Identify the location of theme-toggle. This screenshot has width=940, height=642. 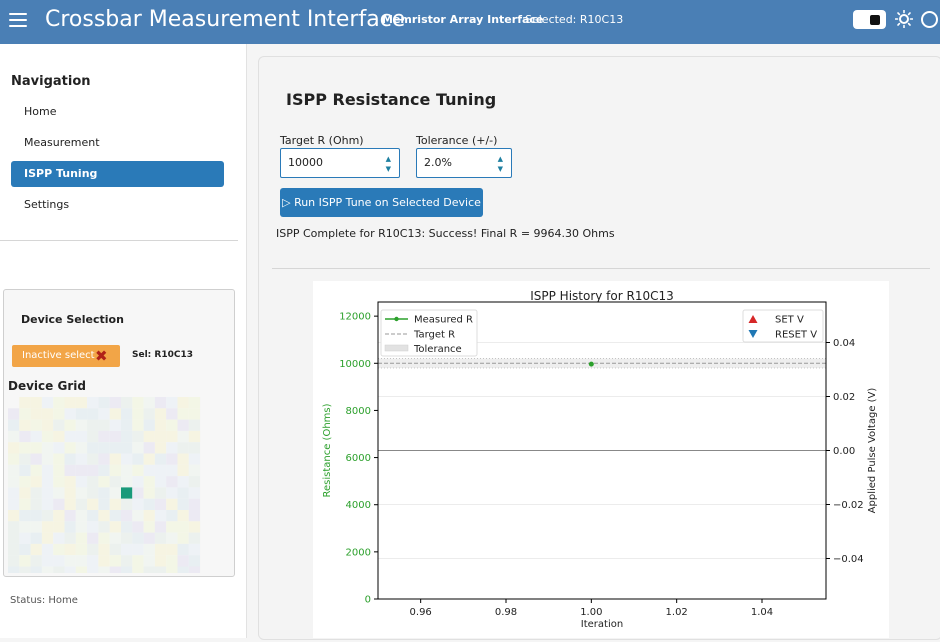
(869, 19).